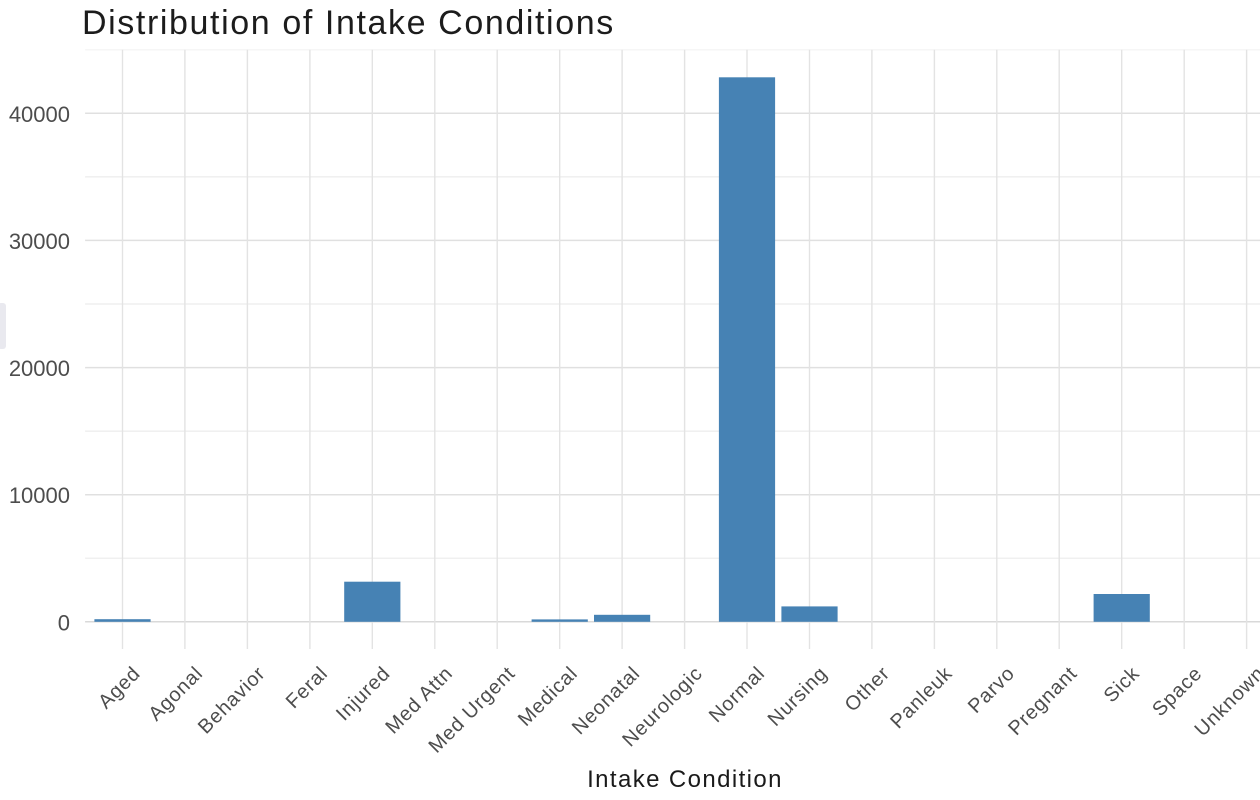 This screenshot has height=800, width=1260. What do you see at coordinates (39, 241) in the screenshot?
I see `svg-text: 30000` at bounding box center [39, 241].